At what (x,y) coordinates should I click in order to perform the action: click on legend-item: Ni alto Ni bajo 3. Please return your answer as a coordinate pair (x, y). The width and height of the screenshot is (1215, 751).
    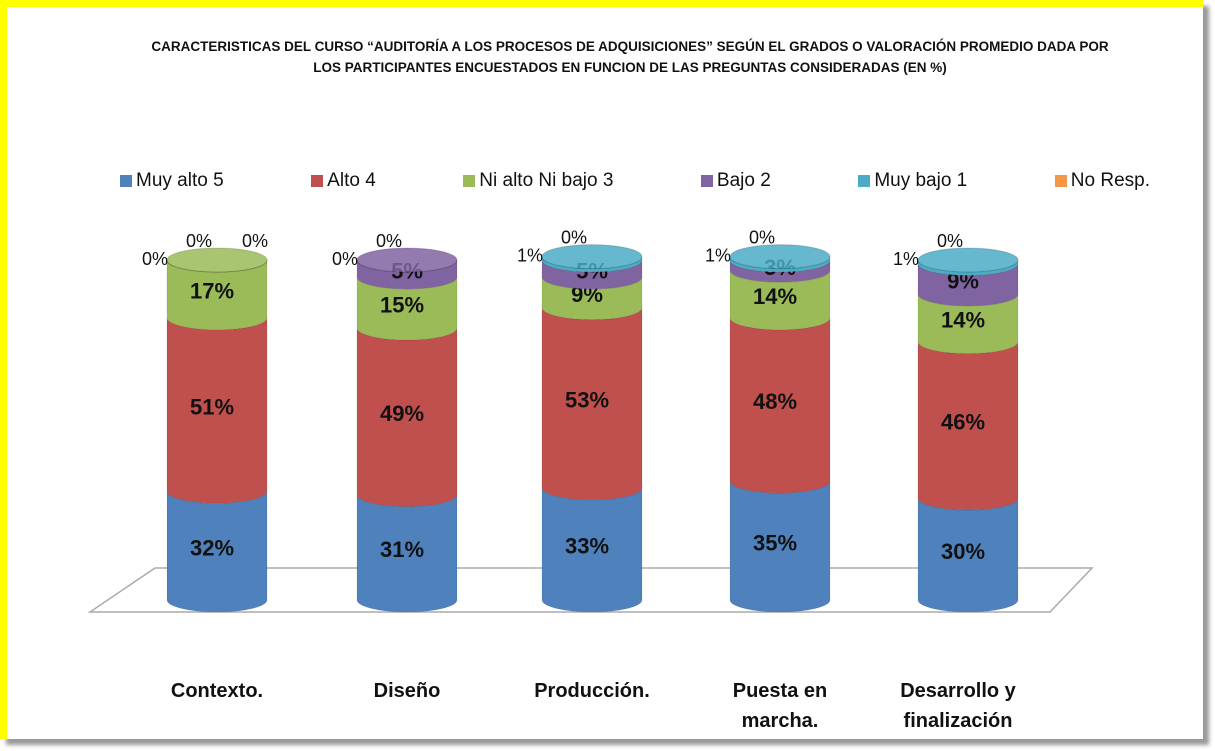
    Looking at the image, I should click on (538, 181).